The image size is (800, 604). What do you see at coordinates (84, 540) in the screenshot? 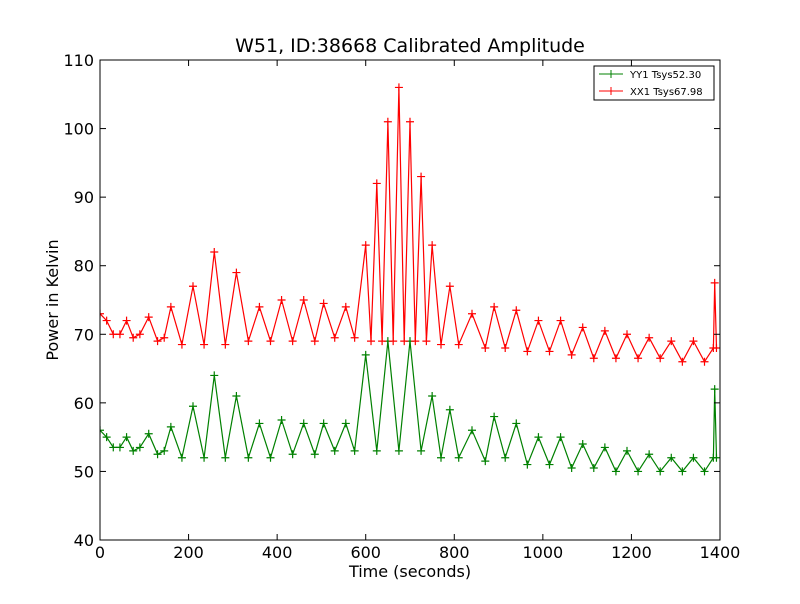
I see `y-tick-label: 40` at bounding box center [84, 540].